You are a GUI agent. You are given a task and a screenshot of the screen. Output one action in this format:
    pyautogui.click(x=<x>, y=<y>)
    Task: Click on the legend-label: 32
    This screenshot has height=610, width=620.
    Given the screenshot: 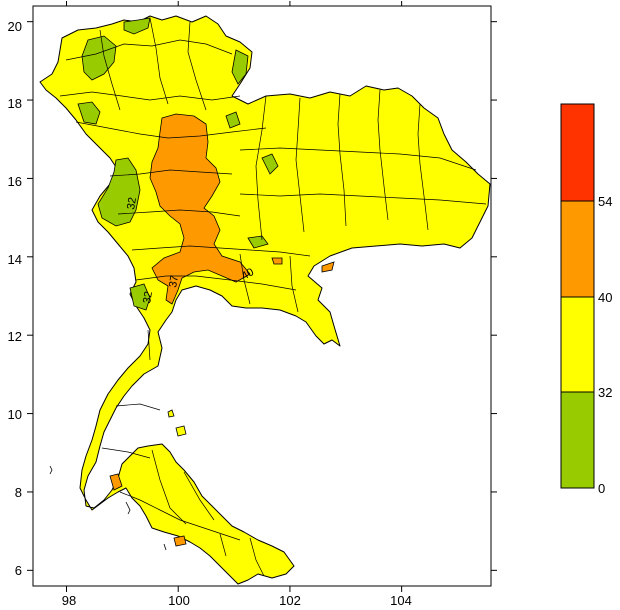 What is the action you would take?
    pyautogui.click(x=605, y=392)
    